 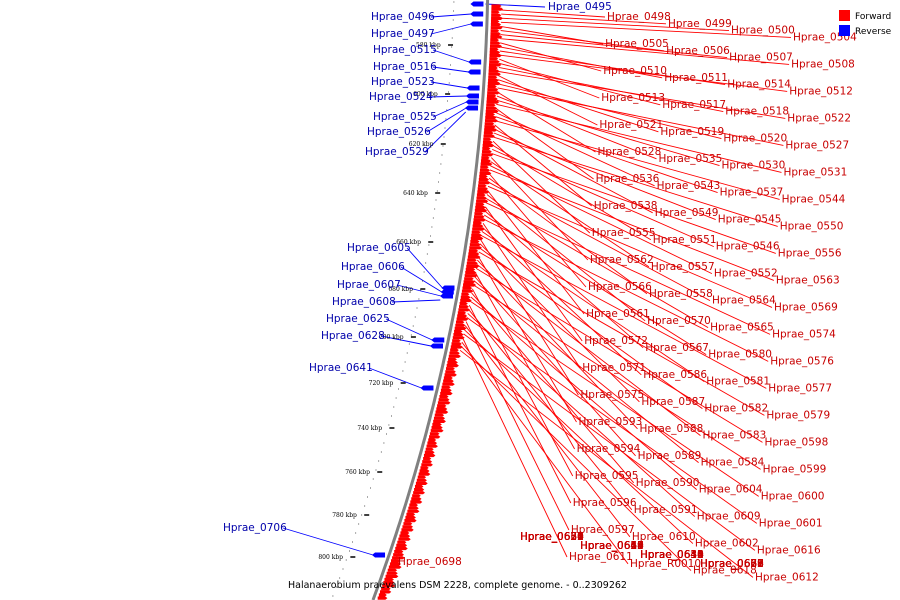 I want to click on reverse-gene-label: Hprae_0641, so click(x=341, y=368).